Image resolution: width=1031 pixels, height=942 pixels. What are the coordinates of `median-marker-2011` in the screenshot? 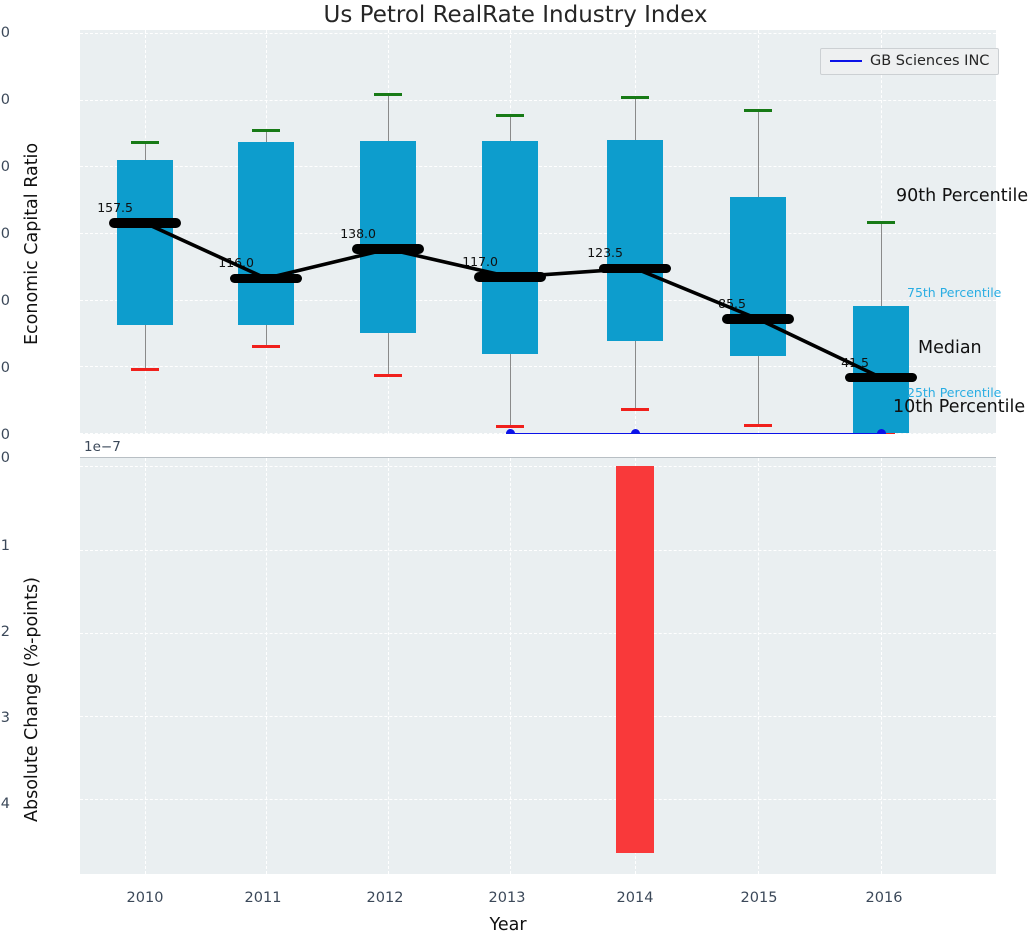 It's located at (266, 278).